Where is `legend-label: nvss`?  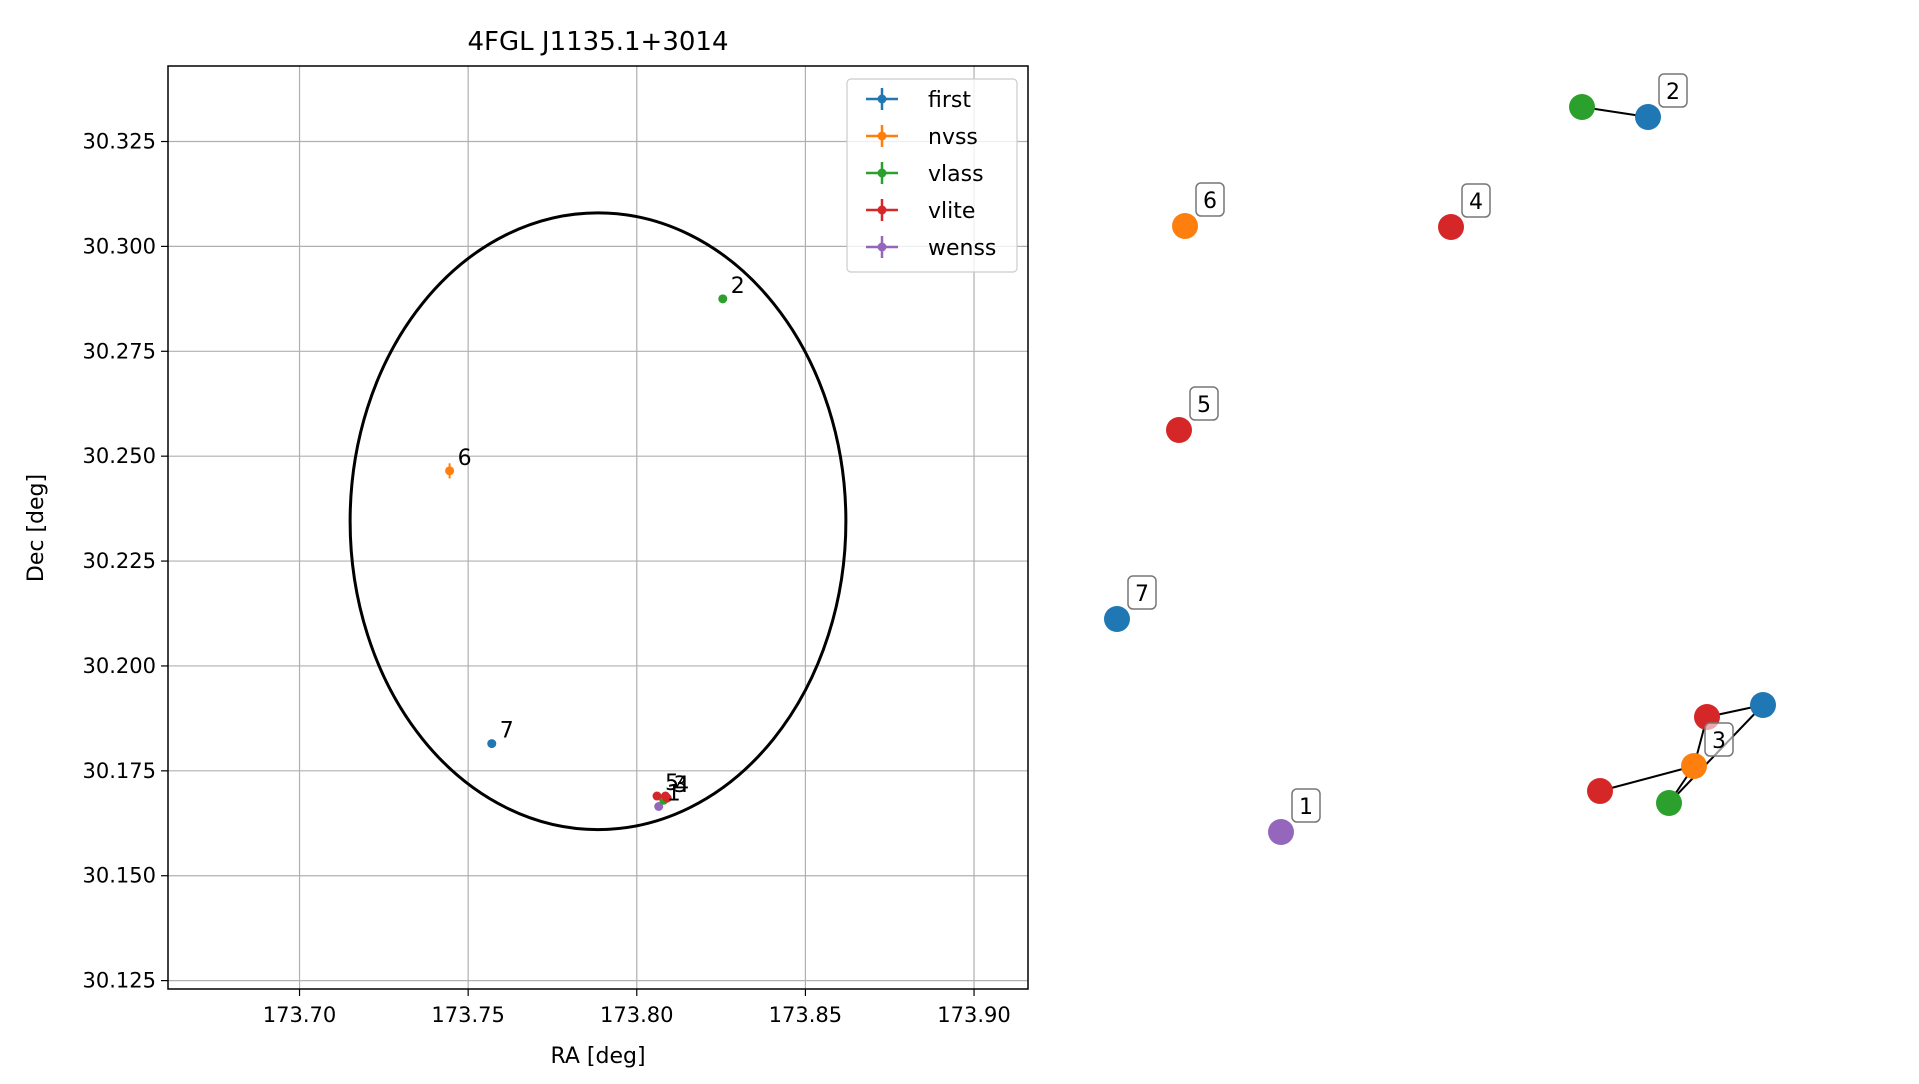
legend-label: nvss is located at coordinates (953, 137).